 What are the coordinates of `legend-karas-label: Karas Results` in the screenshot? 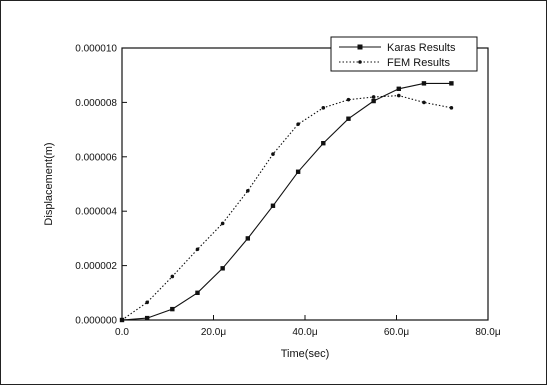 It's located at (421, 48).